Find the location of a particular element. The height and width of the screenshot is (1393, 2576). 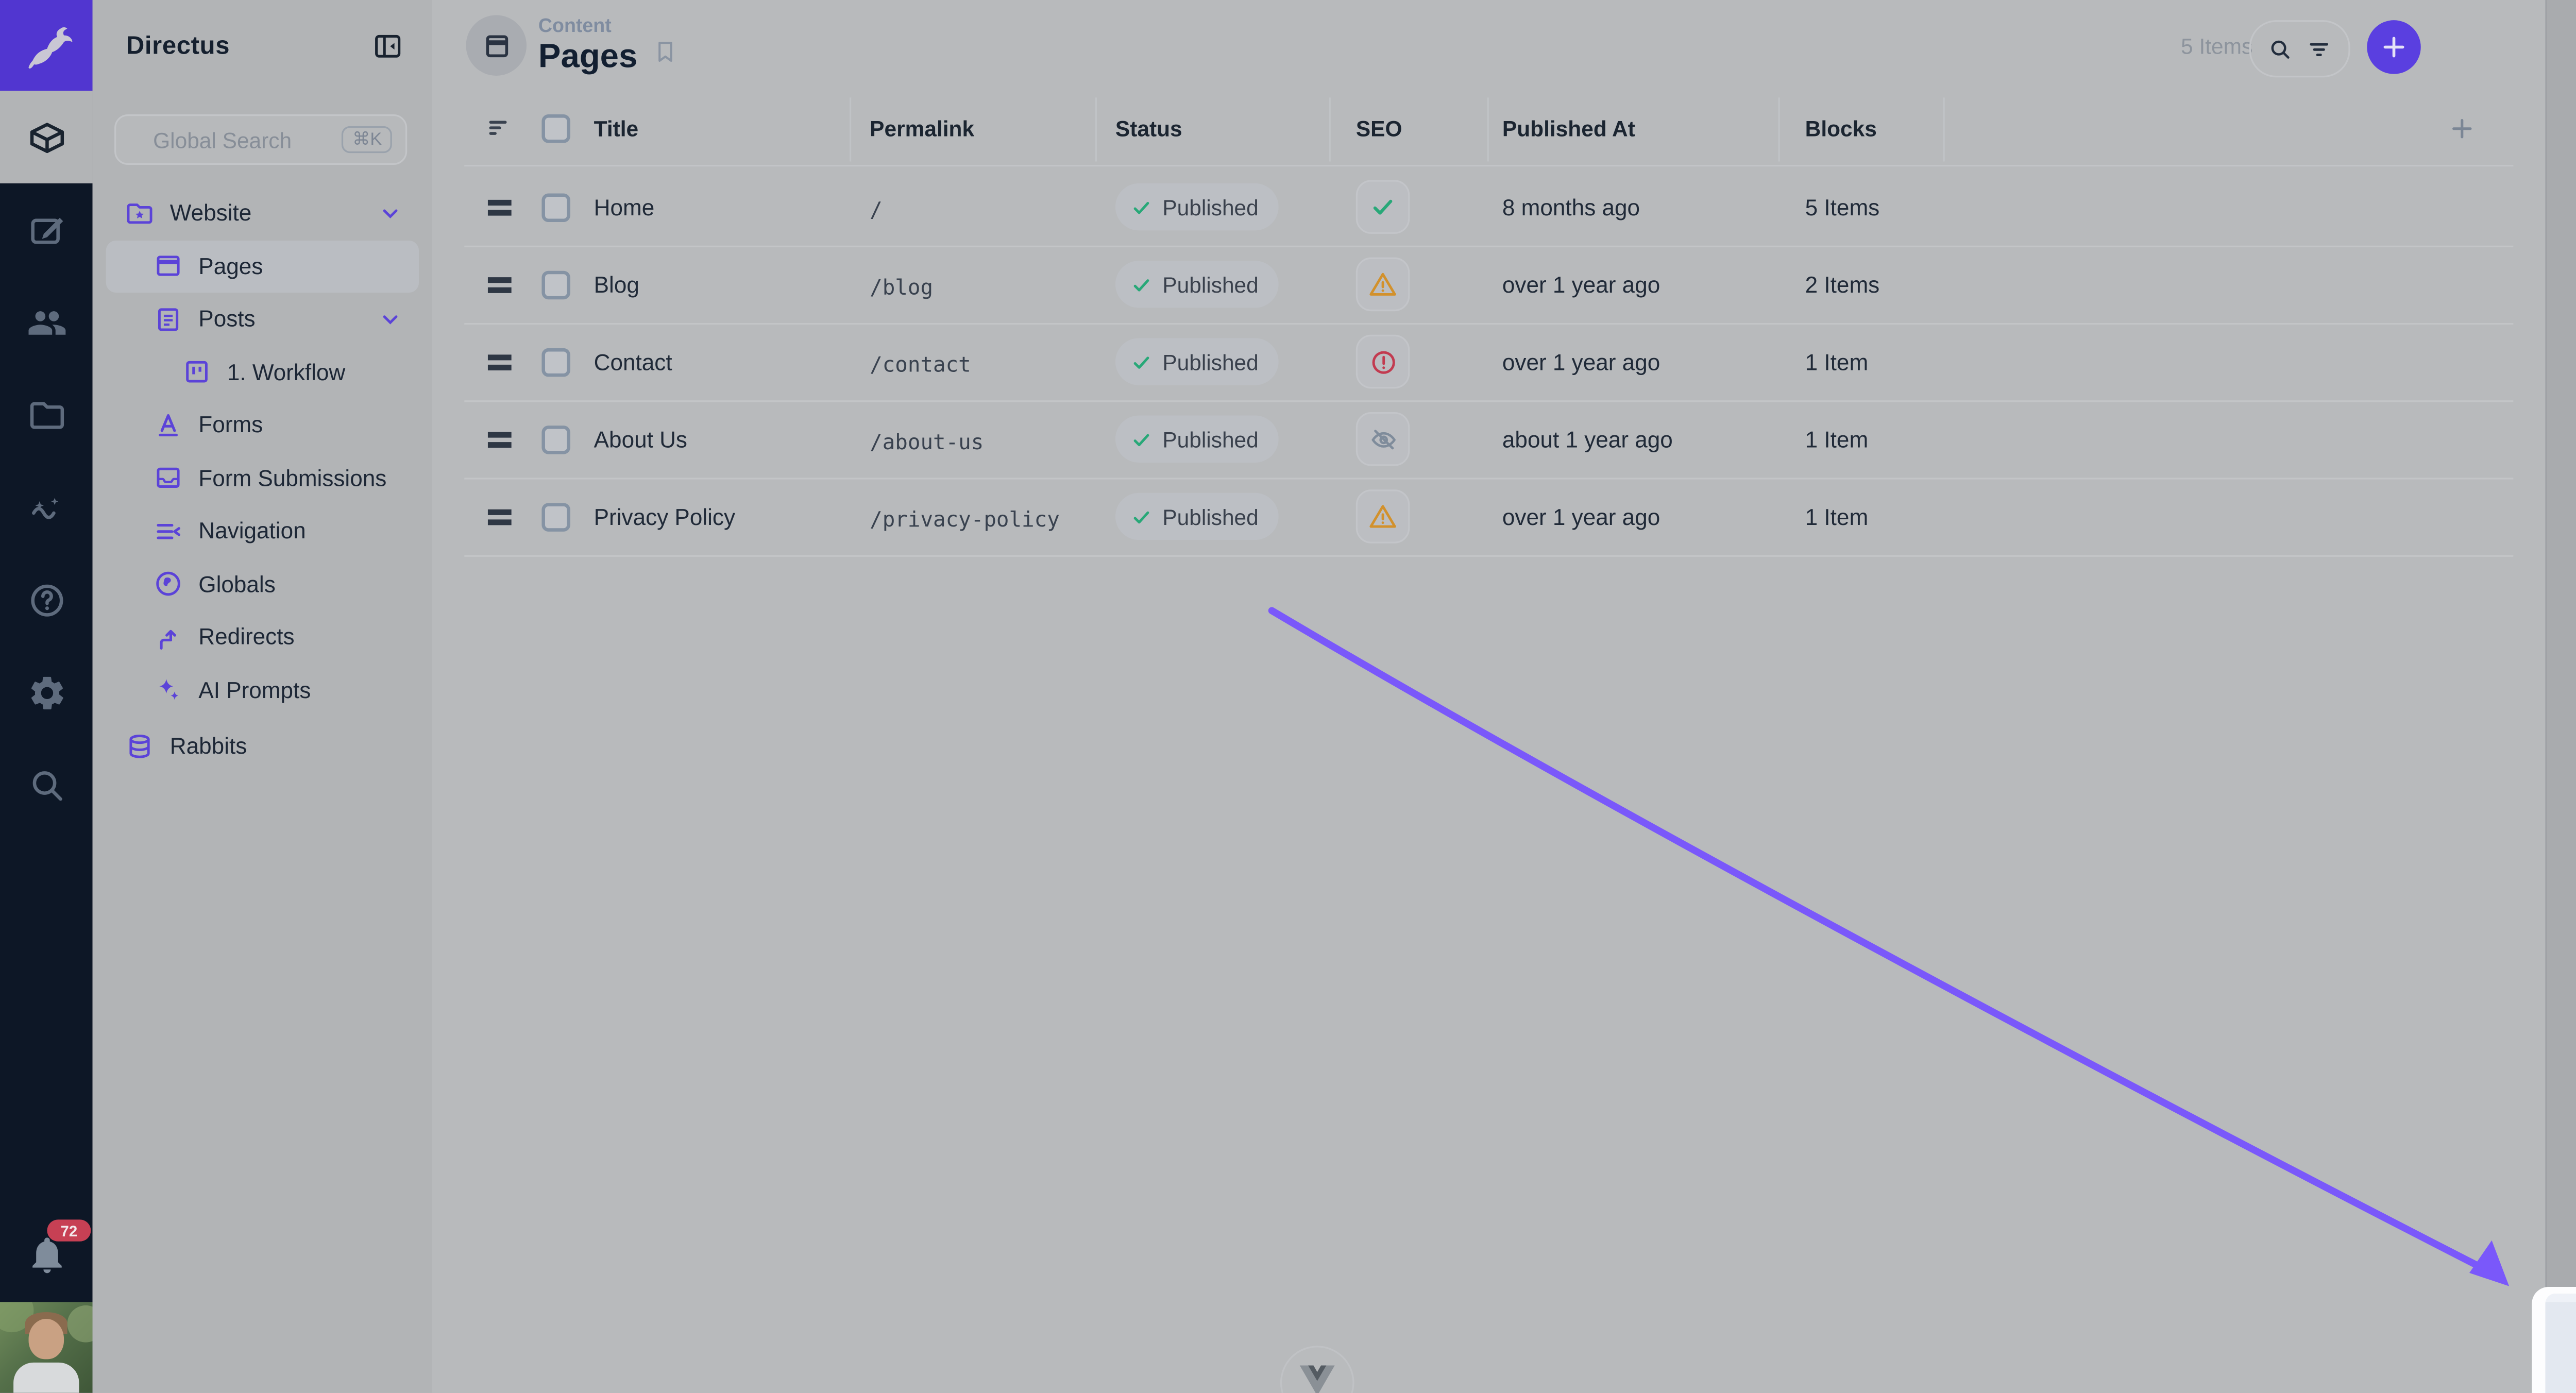

ai-assistant-card is located at coordinates (2554, 1339).